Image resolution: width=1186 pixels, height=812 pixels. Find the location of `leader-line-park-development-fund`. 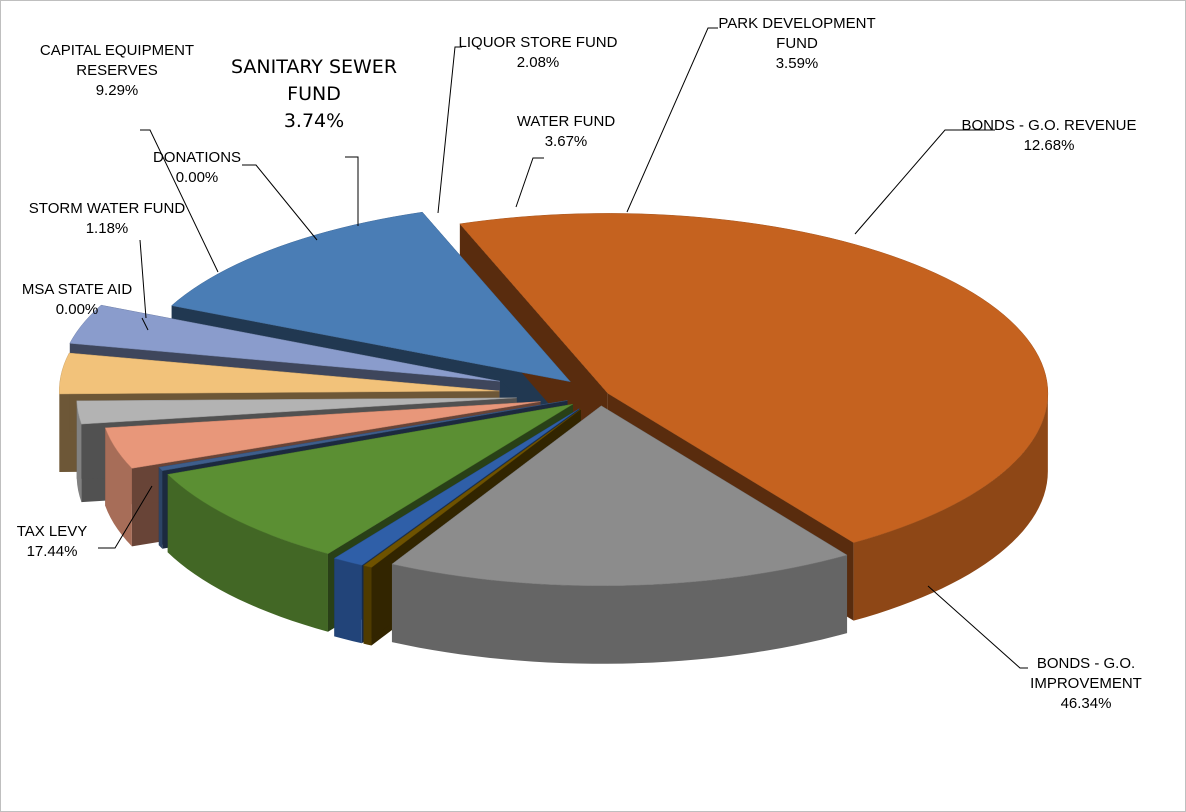

leader-line-park-development-fund is located at coordinates (672, 120).